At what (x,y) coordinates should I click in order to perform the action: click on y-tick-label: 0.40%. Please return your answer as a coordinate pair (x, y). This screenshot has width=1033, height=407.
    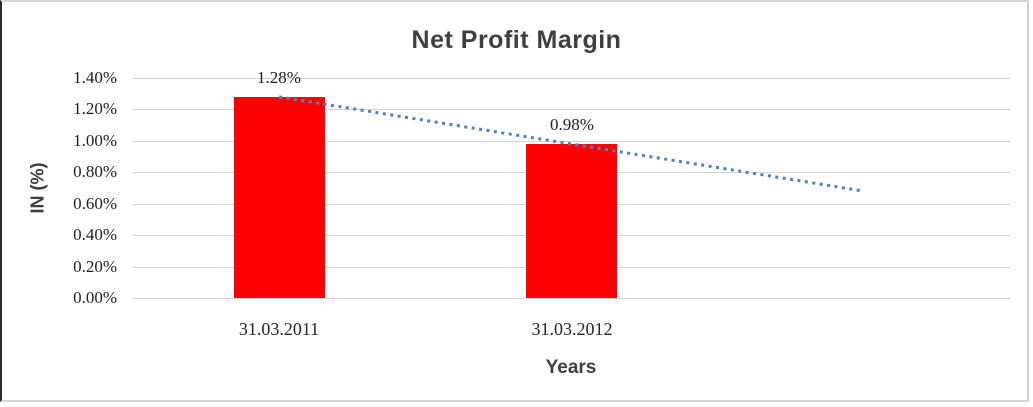
    Looking at the image, I should click on (95, 234).